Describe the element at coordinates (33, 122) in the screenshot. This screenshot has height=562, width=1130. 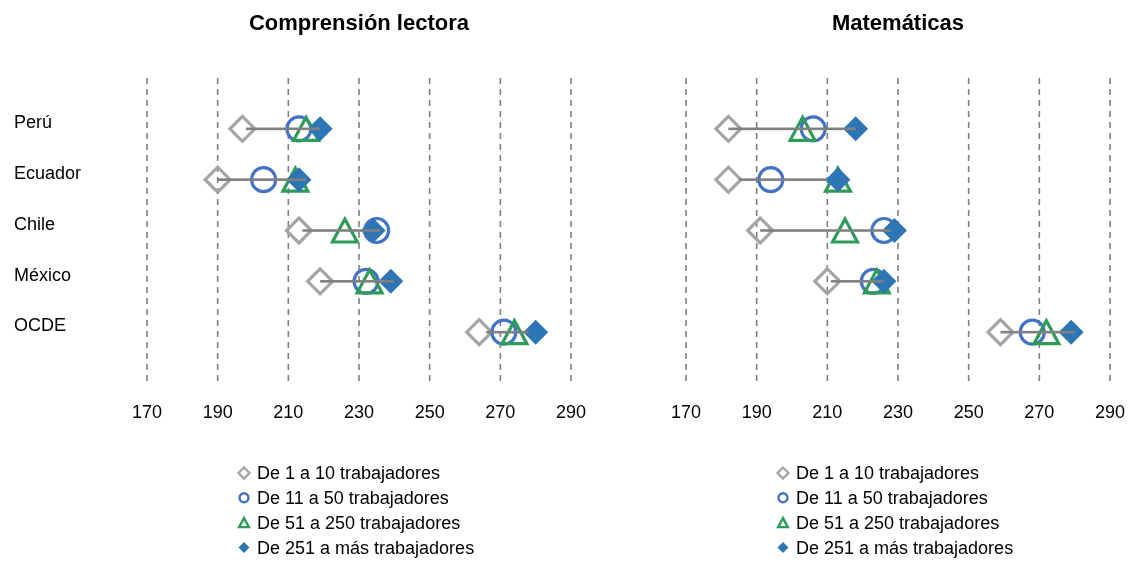
I see `y-tick-label: Perú` at that location.